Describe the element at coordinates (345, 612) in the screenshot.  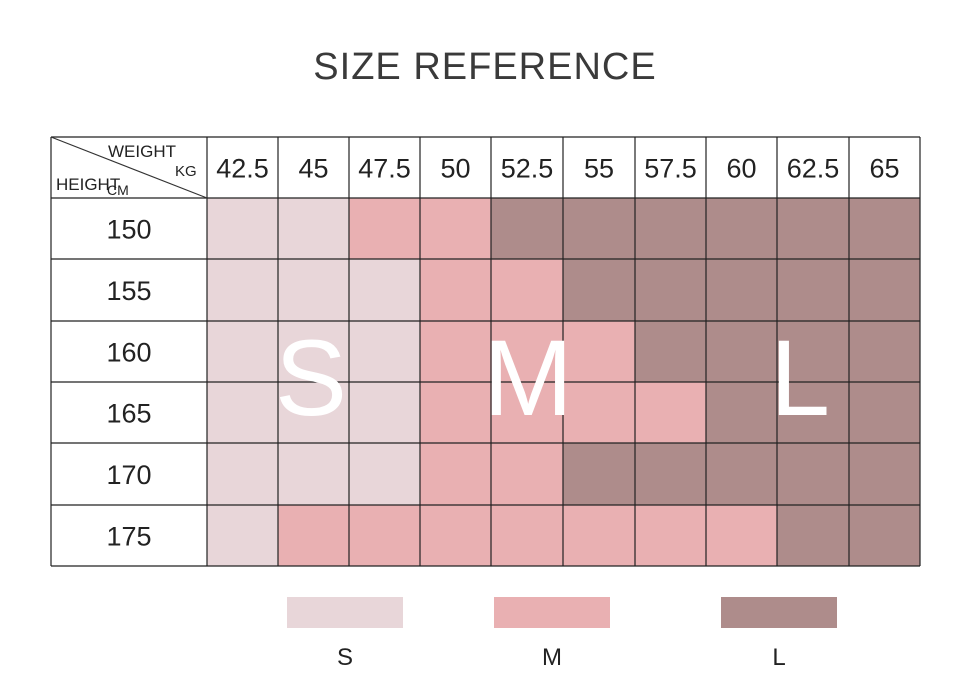
I see `legend-swatch-s` at that location.